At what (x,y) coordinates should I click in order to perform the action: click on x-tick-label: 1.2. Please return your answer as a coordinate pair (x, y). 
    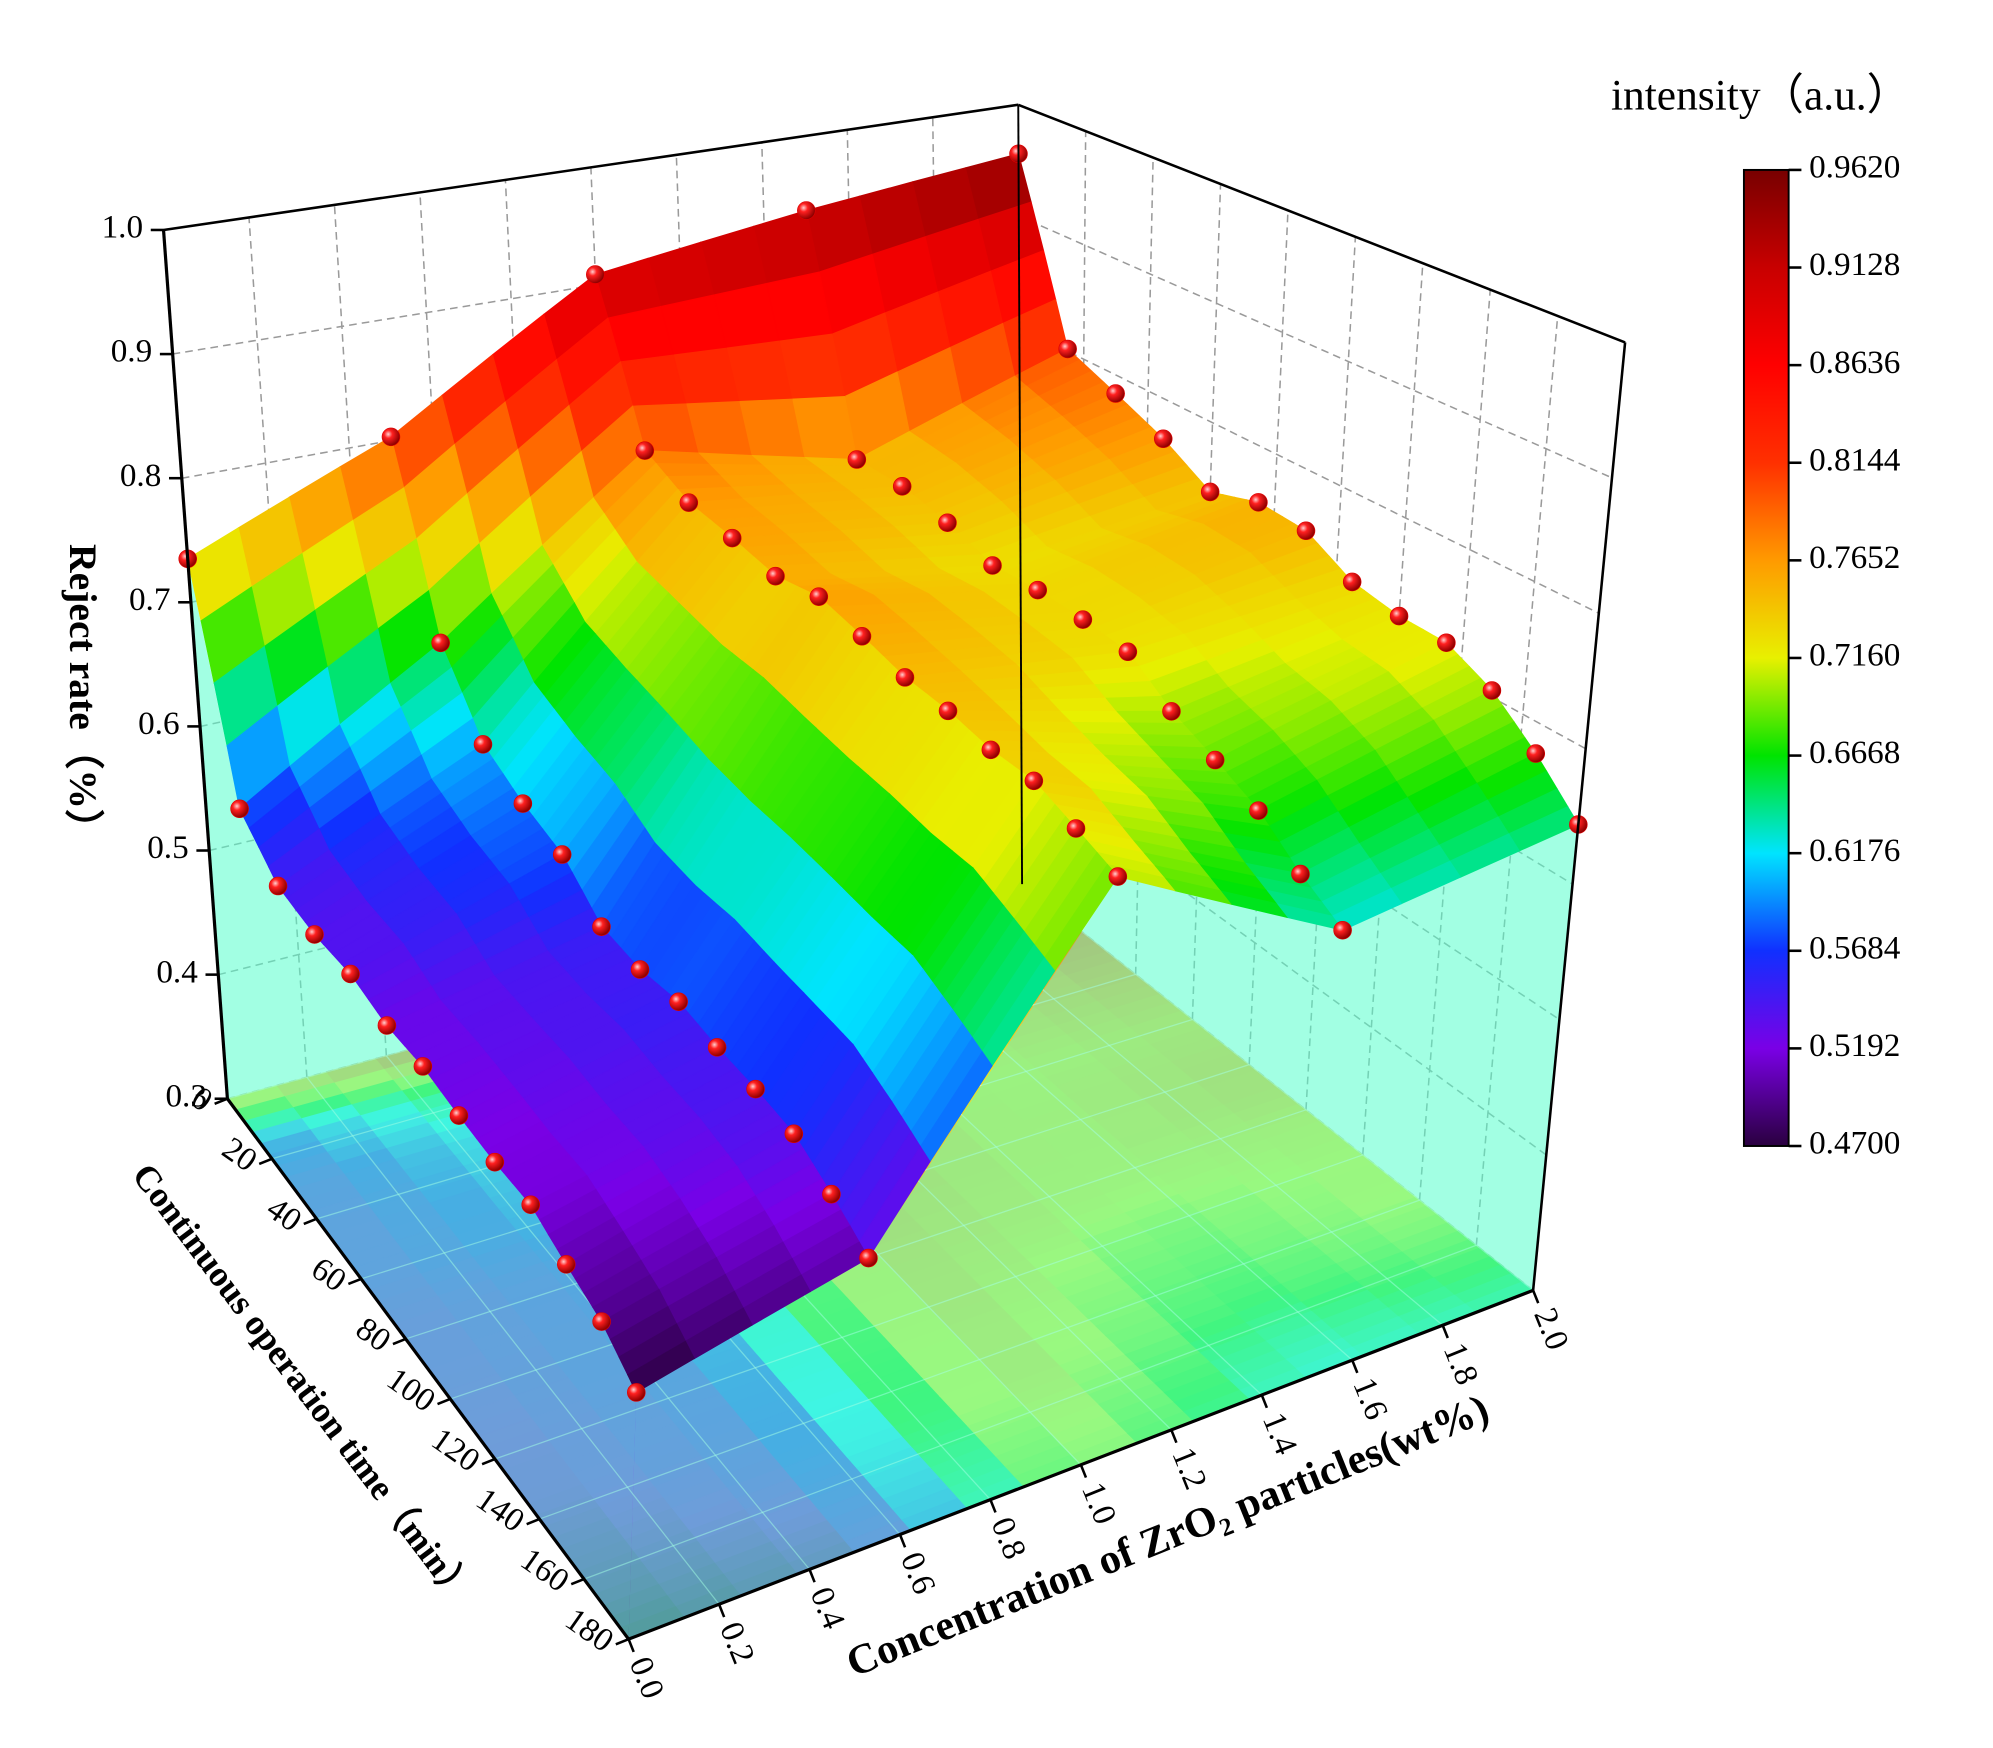
    Looking at the image, I should click on (1189, 1468).